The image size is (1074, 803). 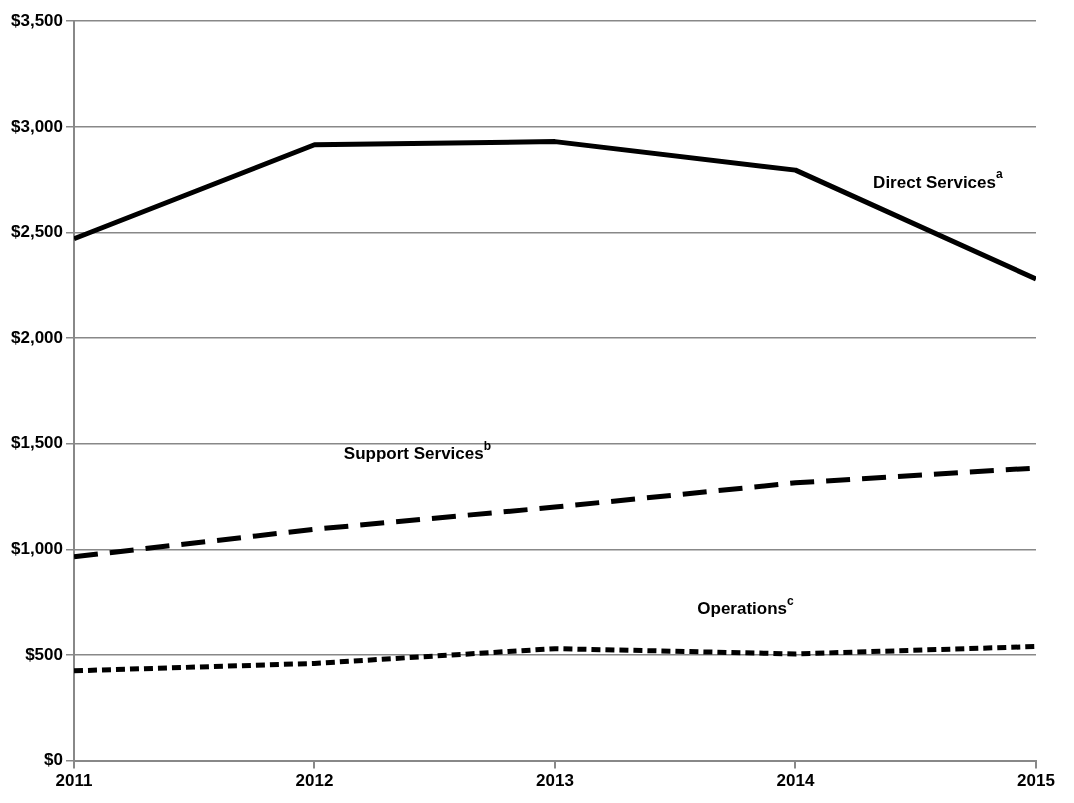 I want to click on x-tick-label: 2014, so click(x=795, y=781).